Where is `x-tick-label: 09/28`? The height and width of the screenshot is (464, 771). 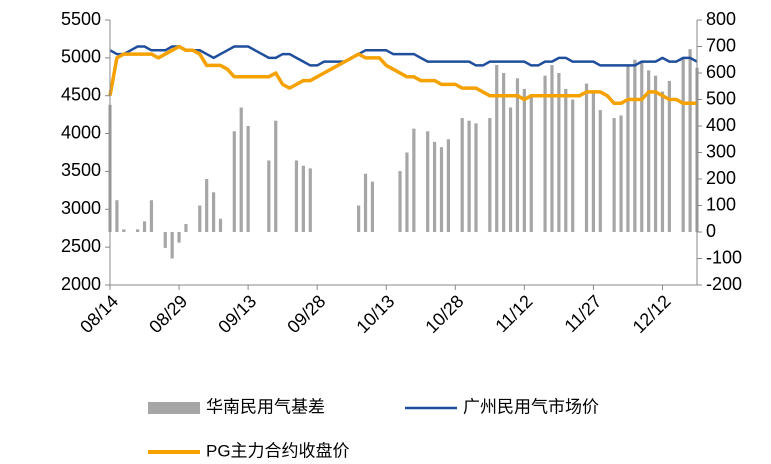 x-tick-label: 09/28 is located at coordinates (306, 314).